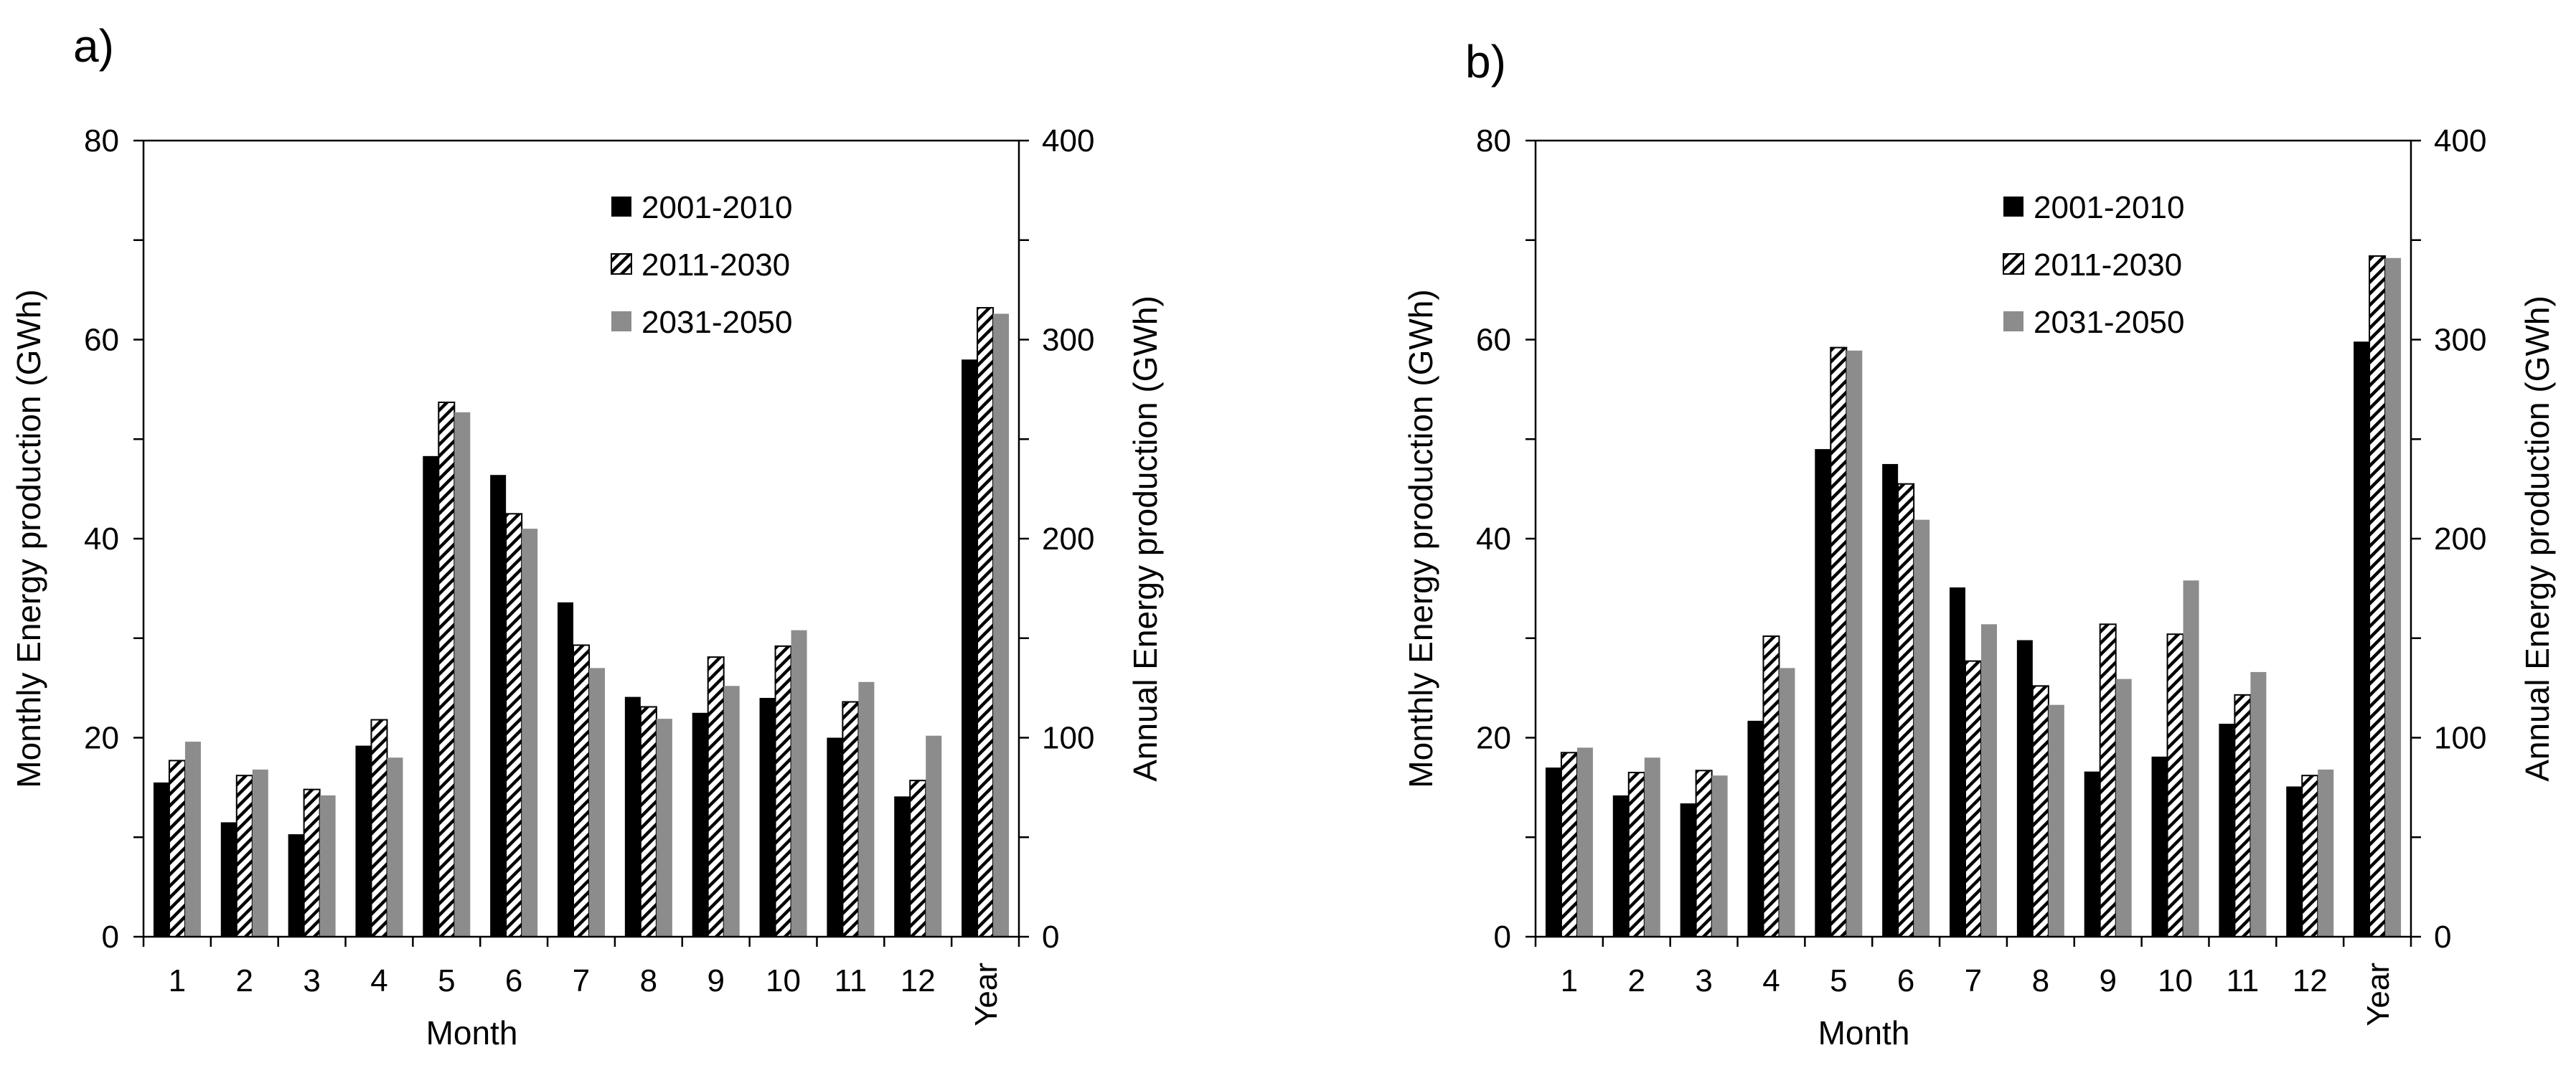 Image resolution: width=2576 pixels, height=1068 pixels. Describe the element at coordinates (101, 539) in the screenshot. I see `y-tick-label-left: 40` at that location.